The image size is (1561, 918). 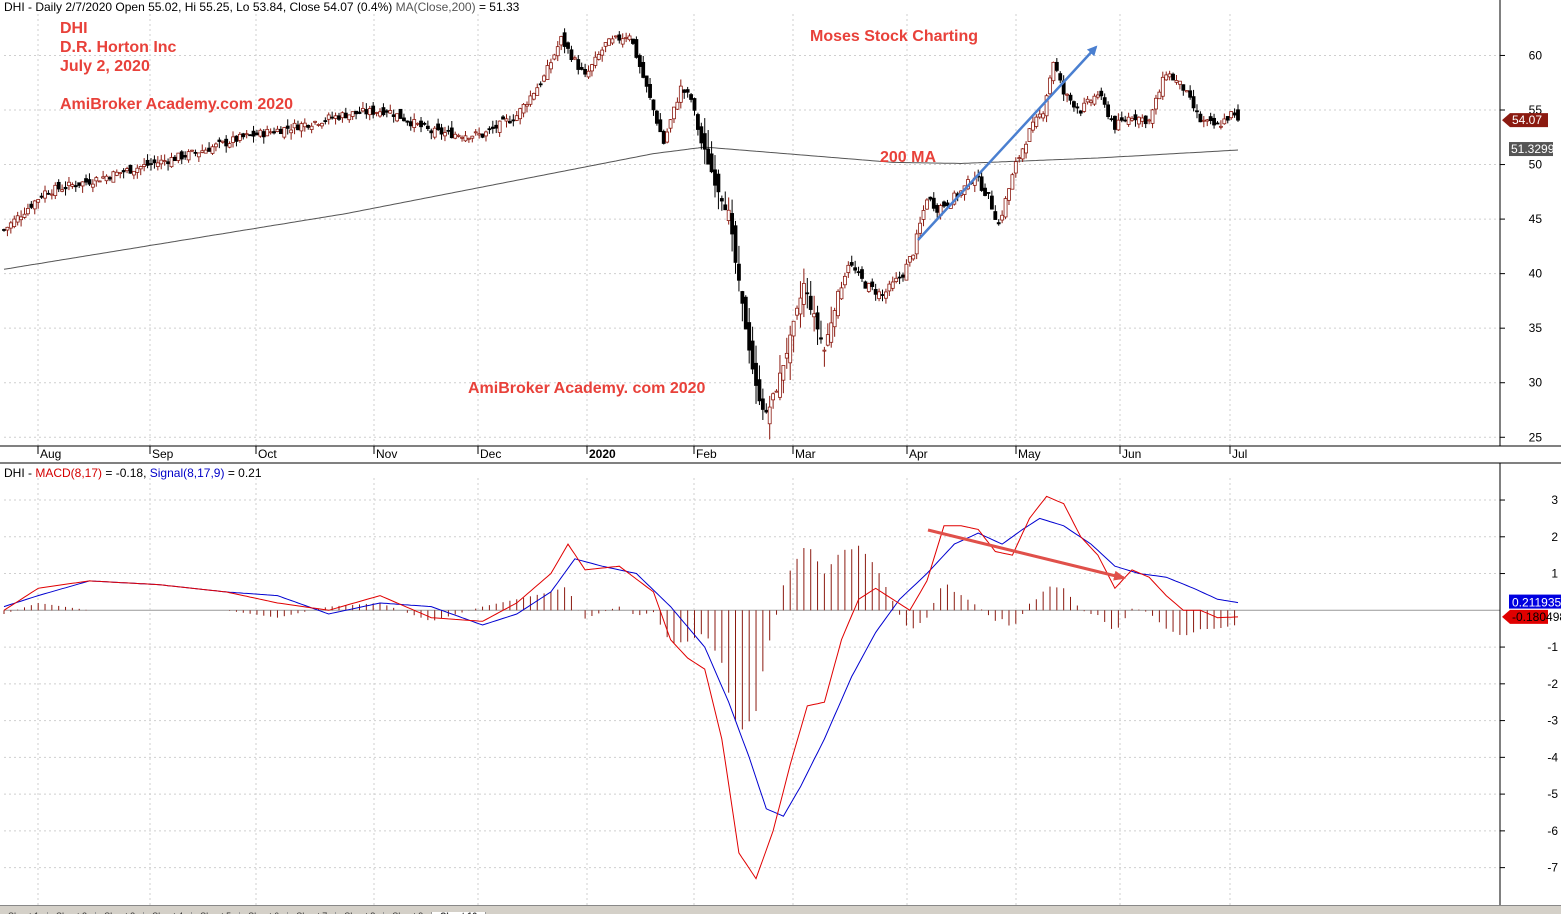 What do you see at coordinates (1536, 274) in the screenshot?
I see `price-y-tick-label: 40` at bounding box center [1536, 274].